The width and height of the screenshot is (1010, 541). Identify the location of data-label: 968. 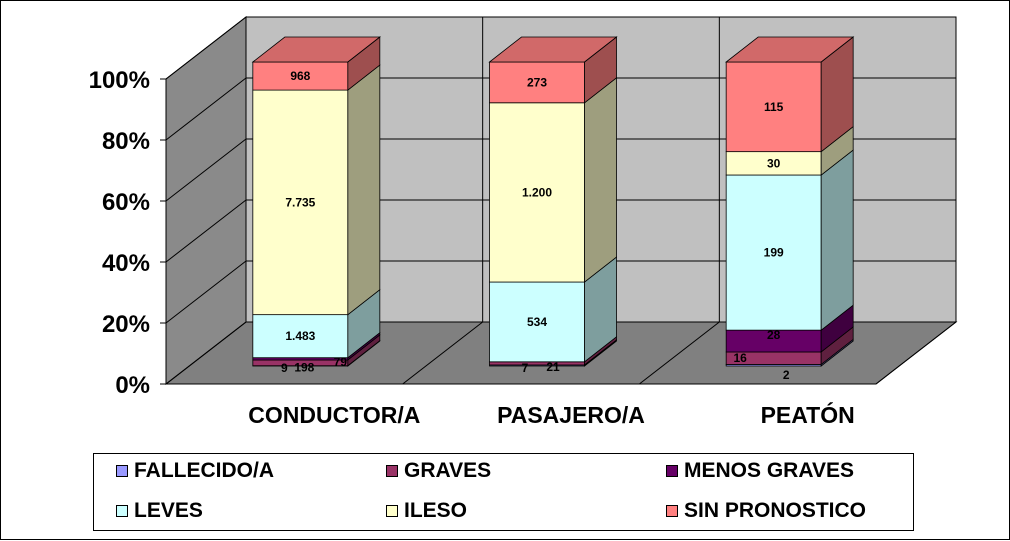
(300, 76).